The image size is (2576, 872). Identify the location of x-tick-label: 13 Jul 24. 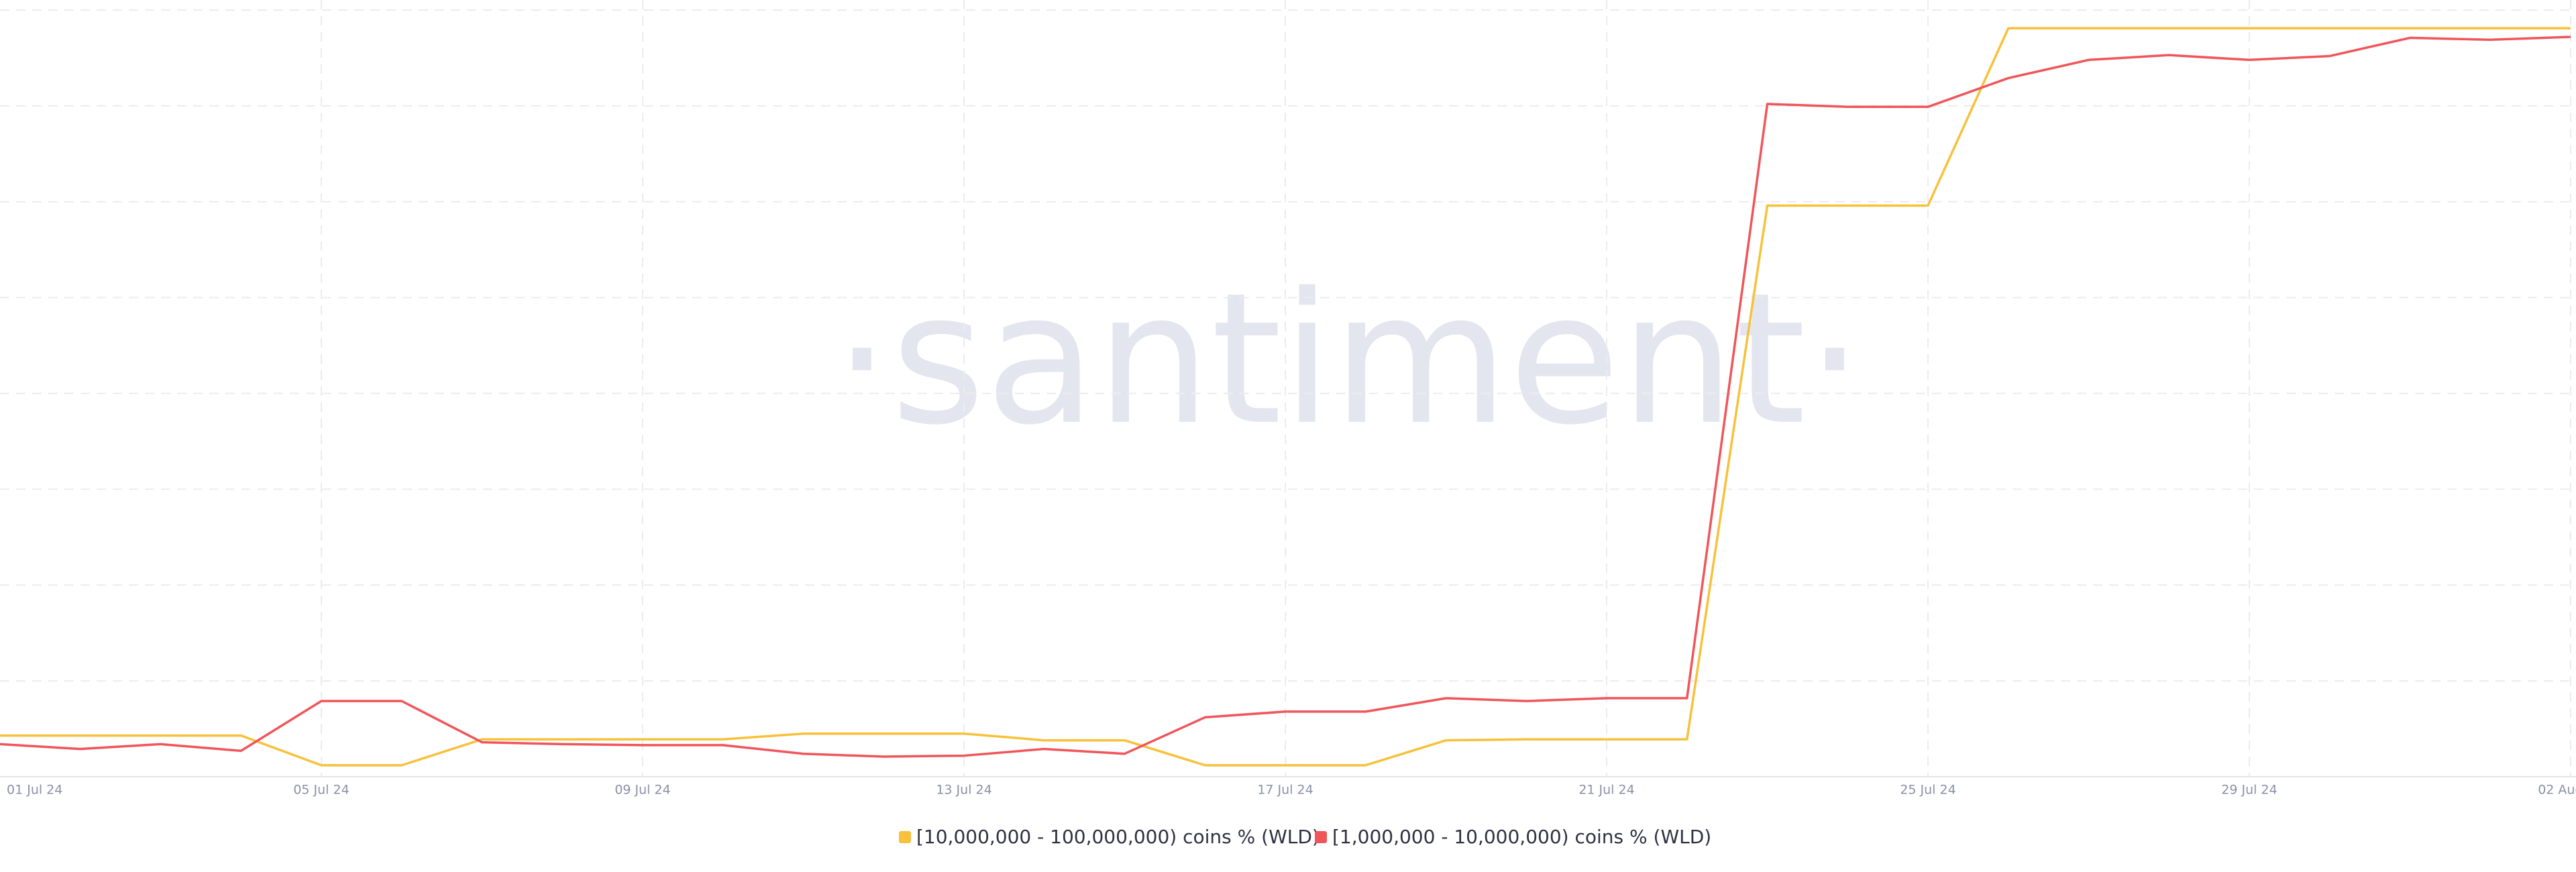
(963, 790).